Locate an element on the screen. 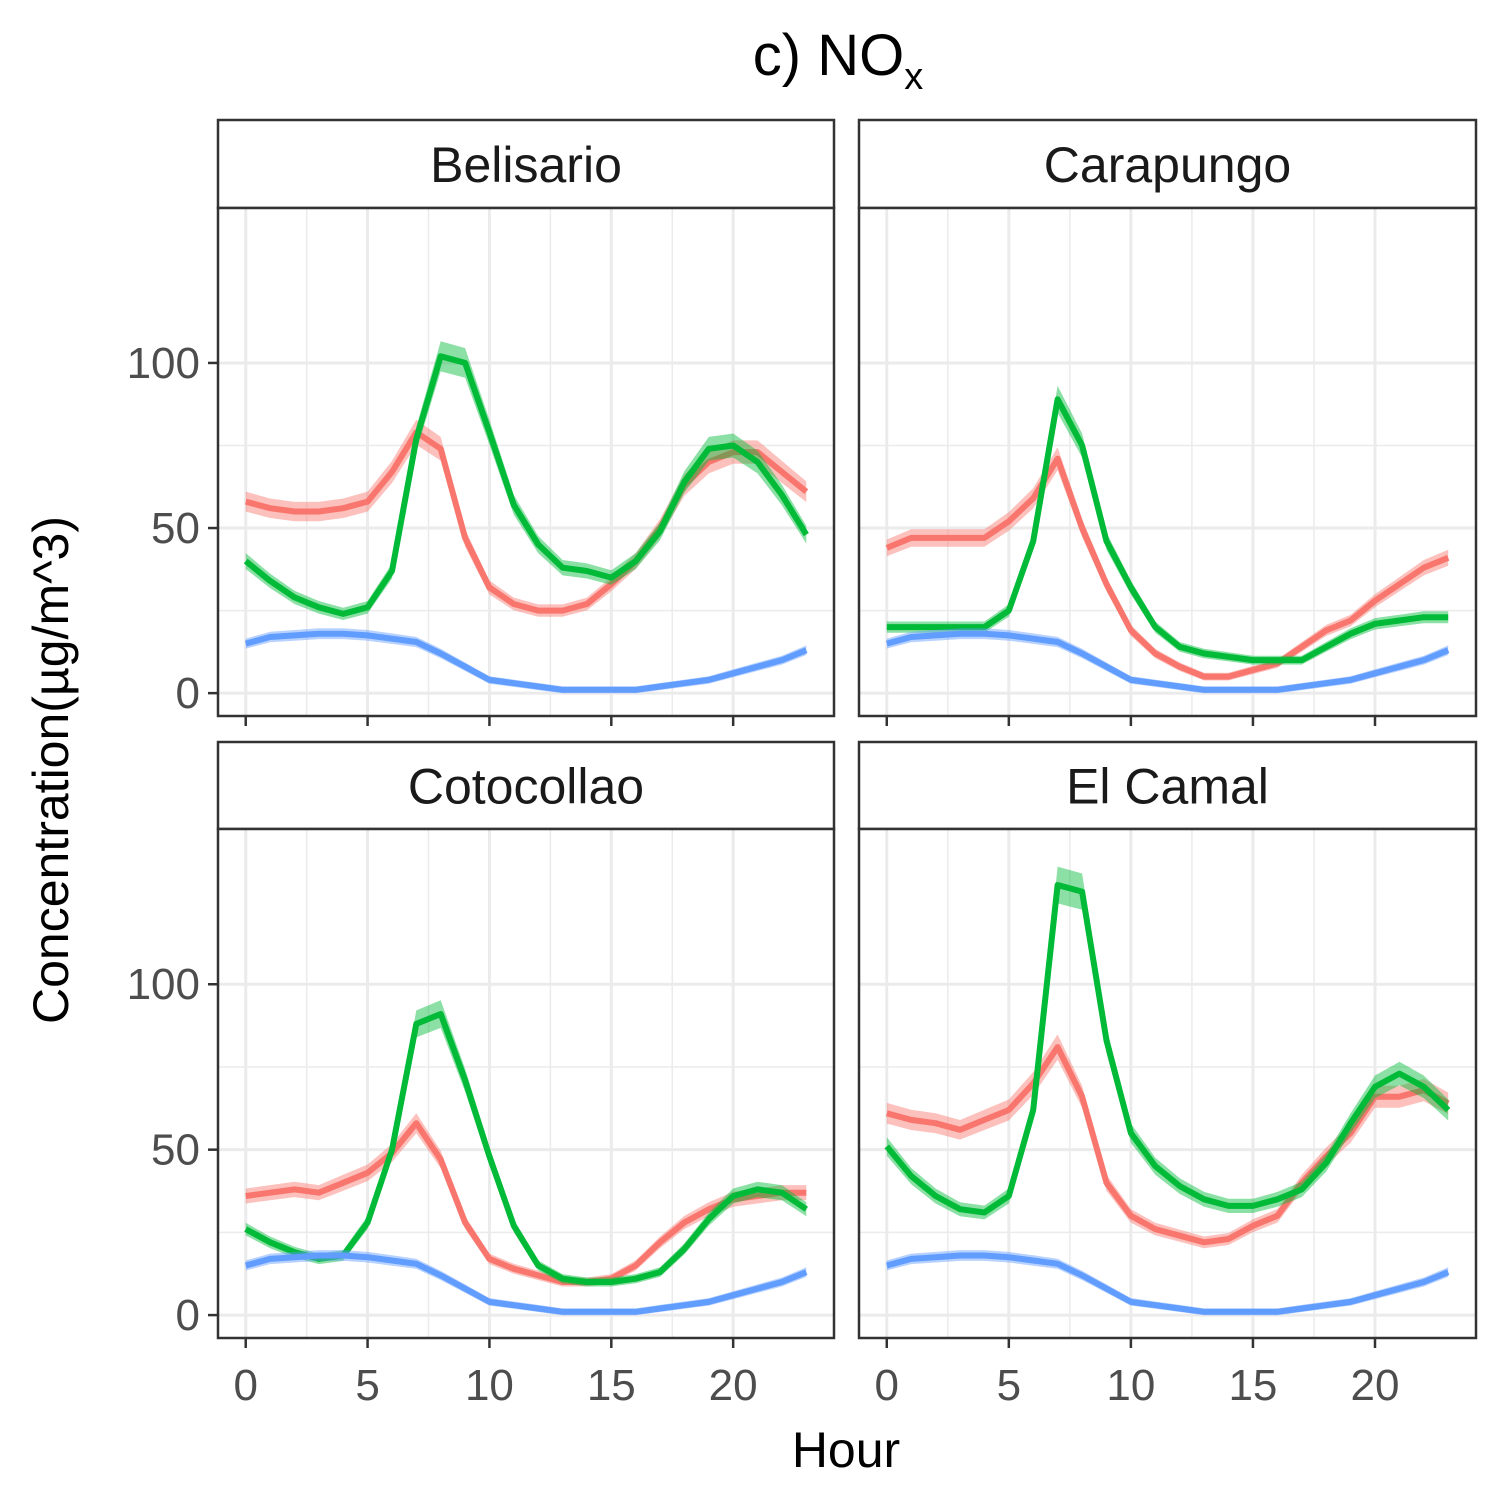 This screenshot has height=1500, width=1500. facet-label: El Camal is located at coordinates (1167, 787).